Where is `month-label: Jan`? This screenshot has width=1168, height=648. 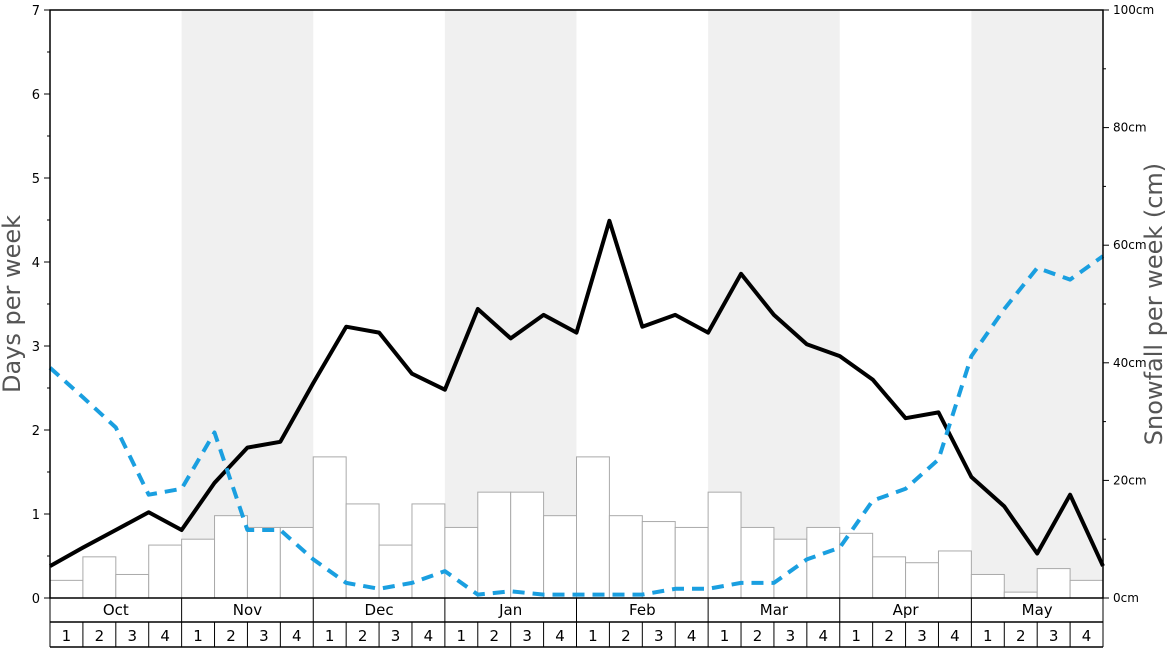 month-label: Jan is located at coordinates (510, 610).